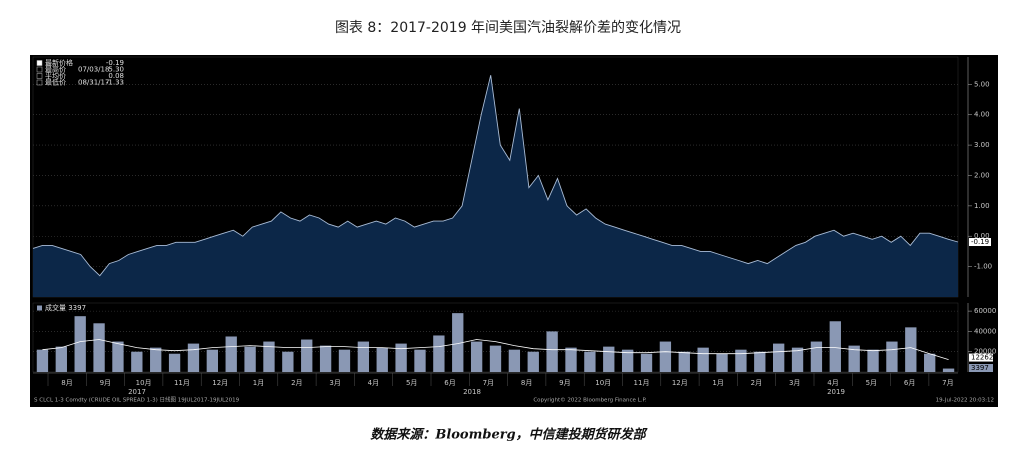 The height and width of the screenshot is (472, 1017). I want to click on year-label: 2019, so click(836, 392).